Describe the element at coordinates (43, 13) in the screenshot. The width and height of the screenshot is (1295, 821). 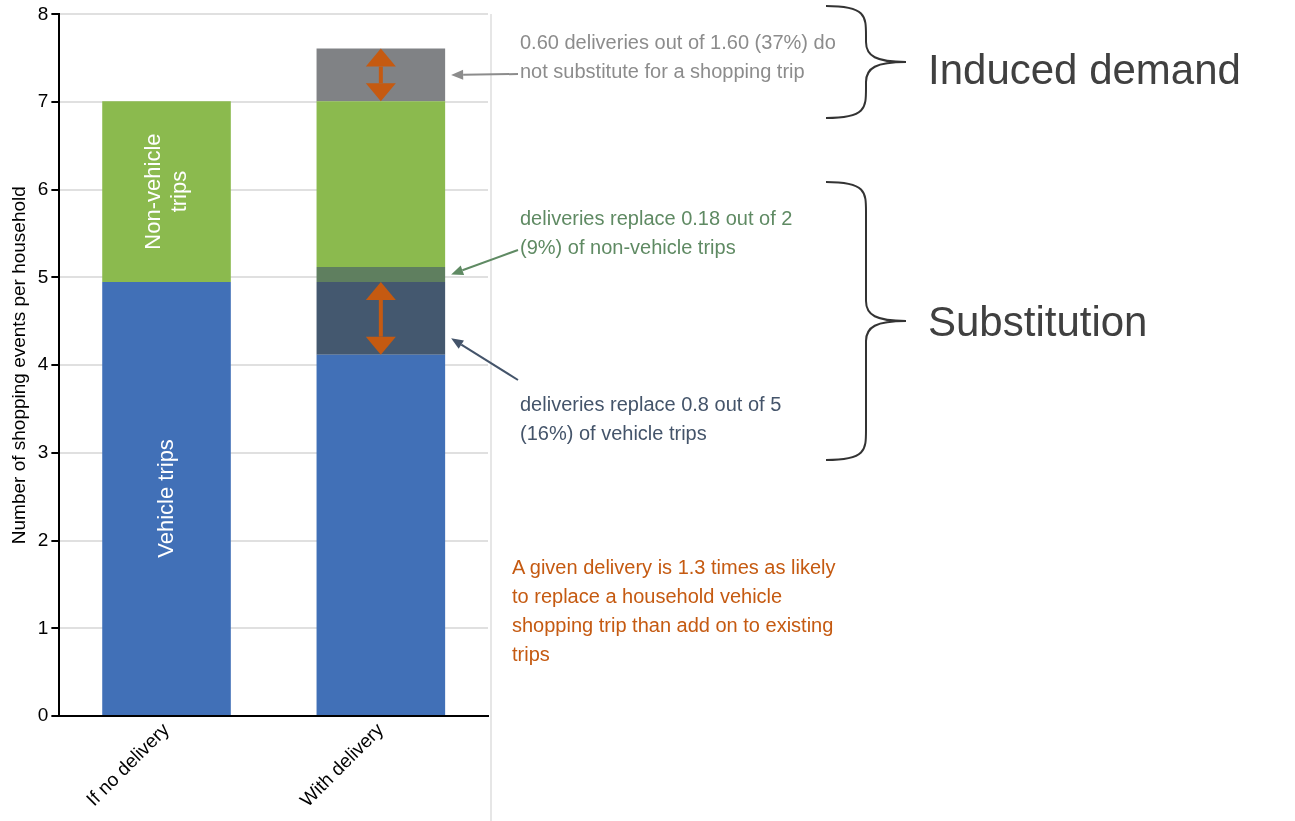
I see `y-tick-label: 8` at that location.